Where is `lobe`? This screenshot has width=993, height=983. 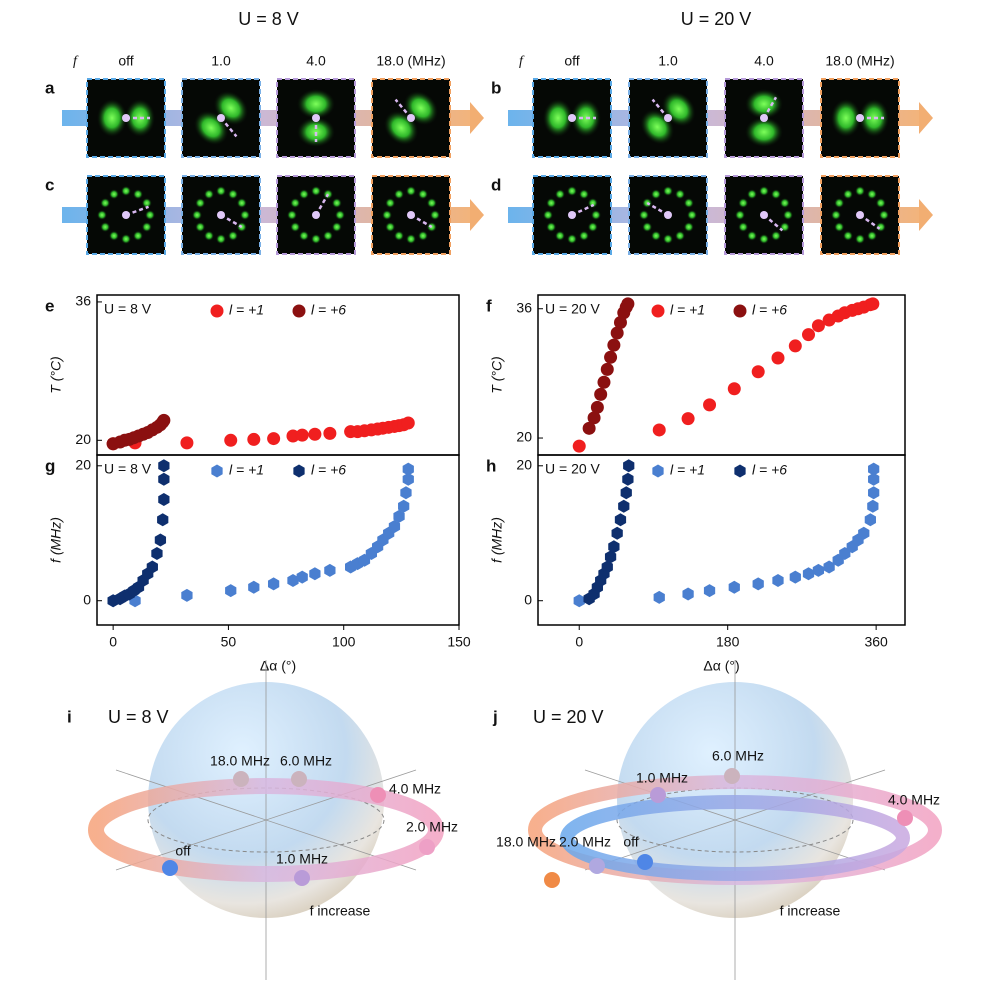
lobe is located at coordinates (846, 118).